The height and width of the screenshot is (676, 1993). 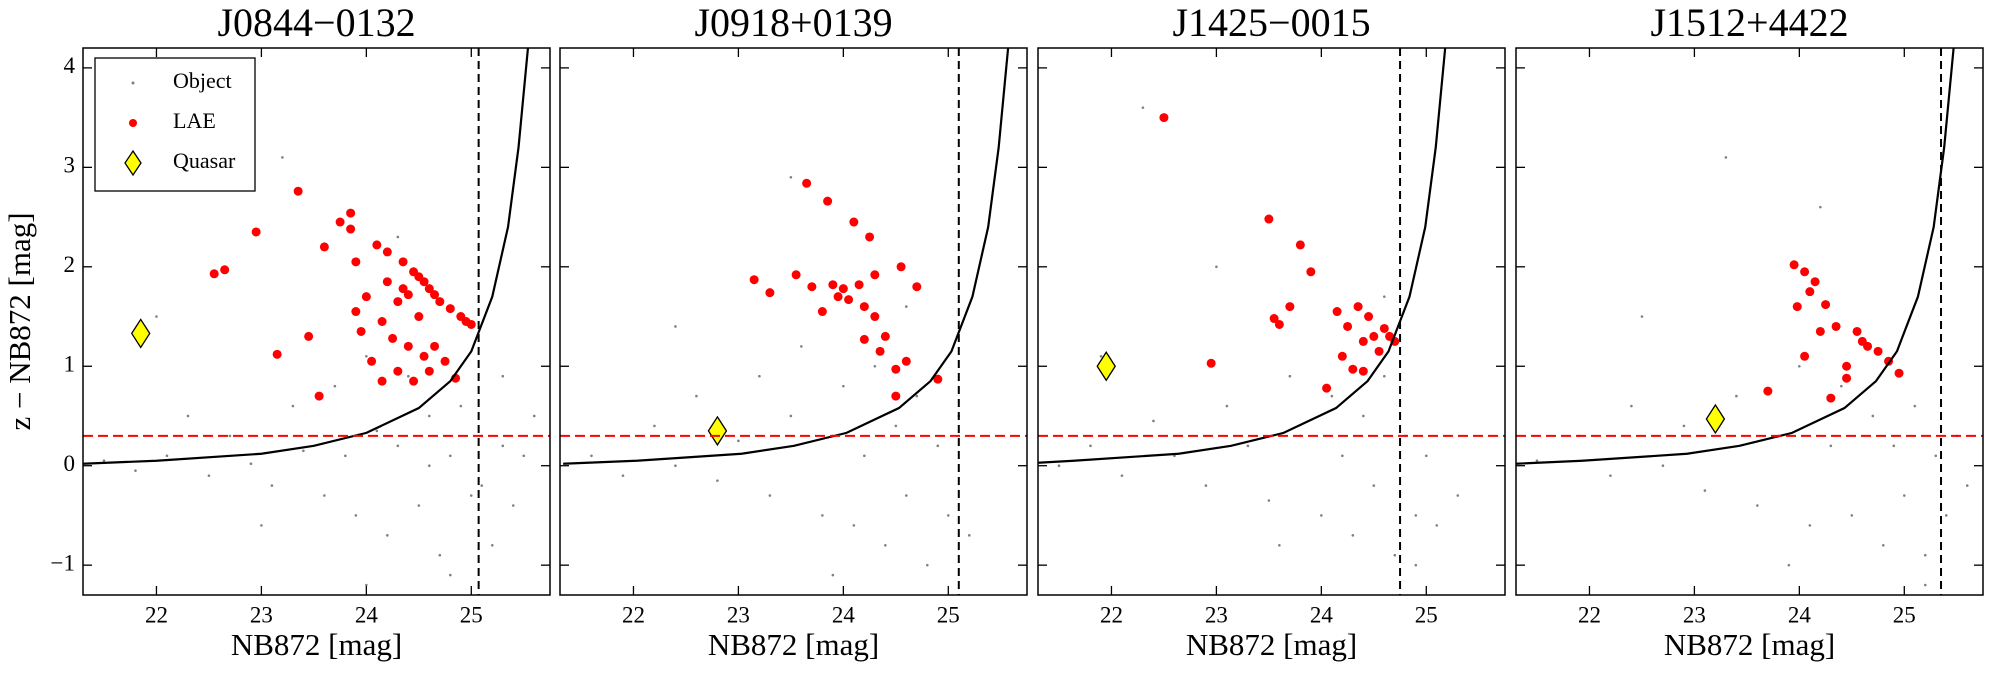 What do you see at coordinates (316, 22) in the screenshot?
I see `panel-title: J0844−0132` at bounding box center [316, 22].